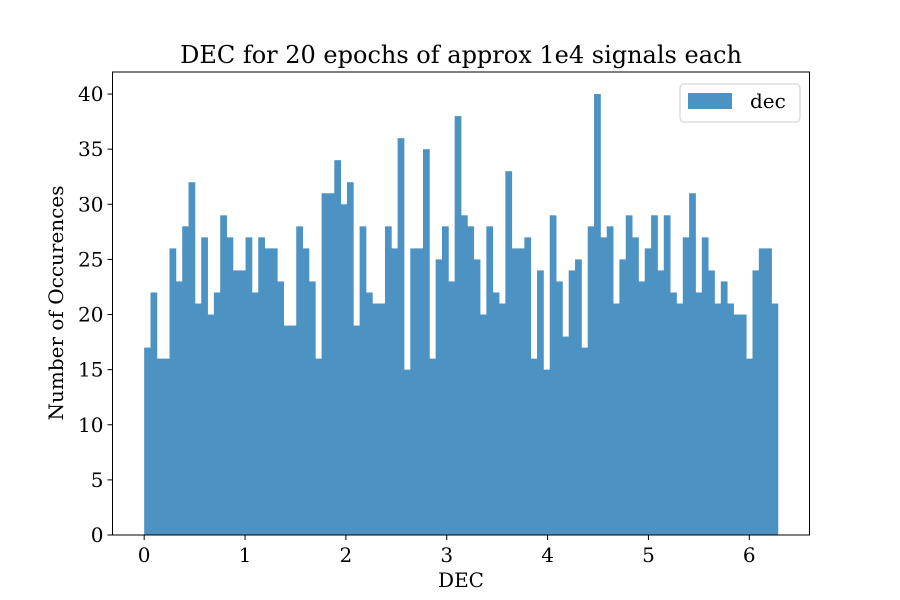  What do you see at coordinates (245, 555) in the screenshot?
I see `x-tick-label: 1` at bounding box center [245, 555].